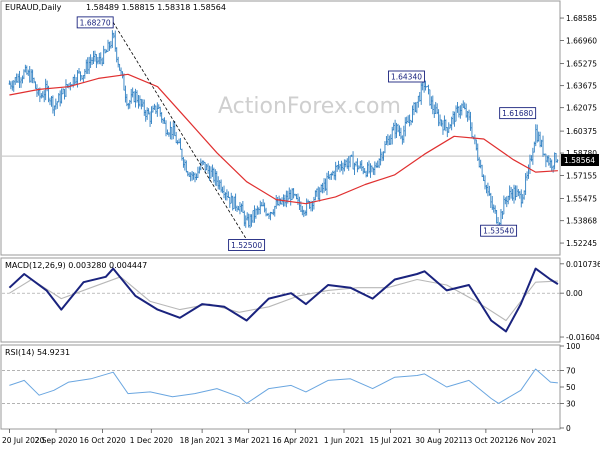  Describe the element at coordinates (581, 86) in the screenshot. I see `y-tick-label: 1.63675` at that location.